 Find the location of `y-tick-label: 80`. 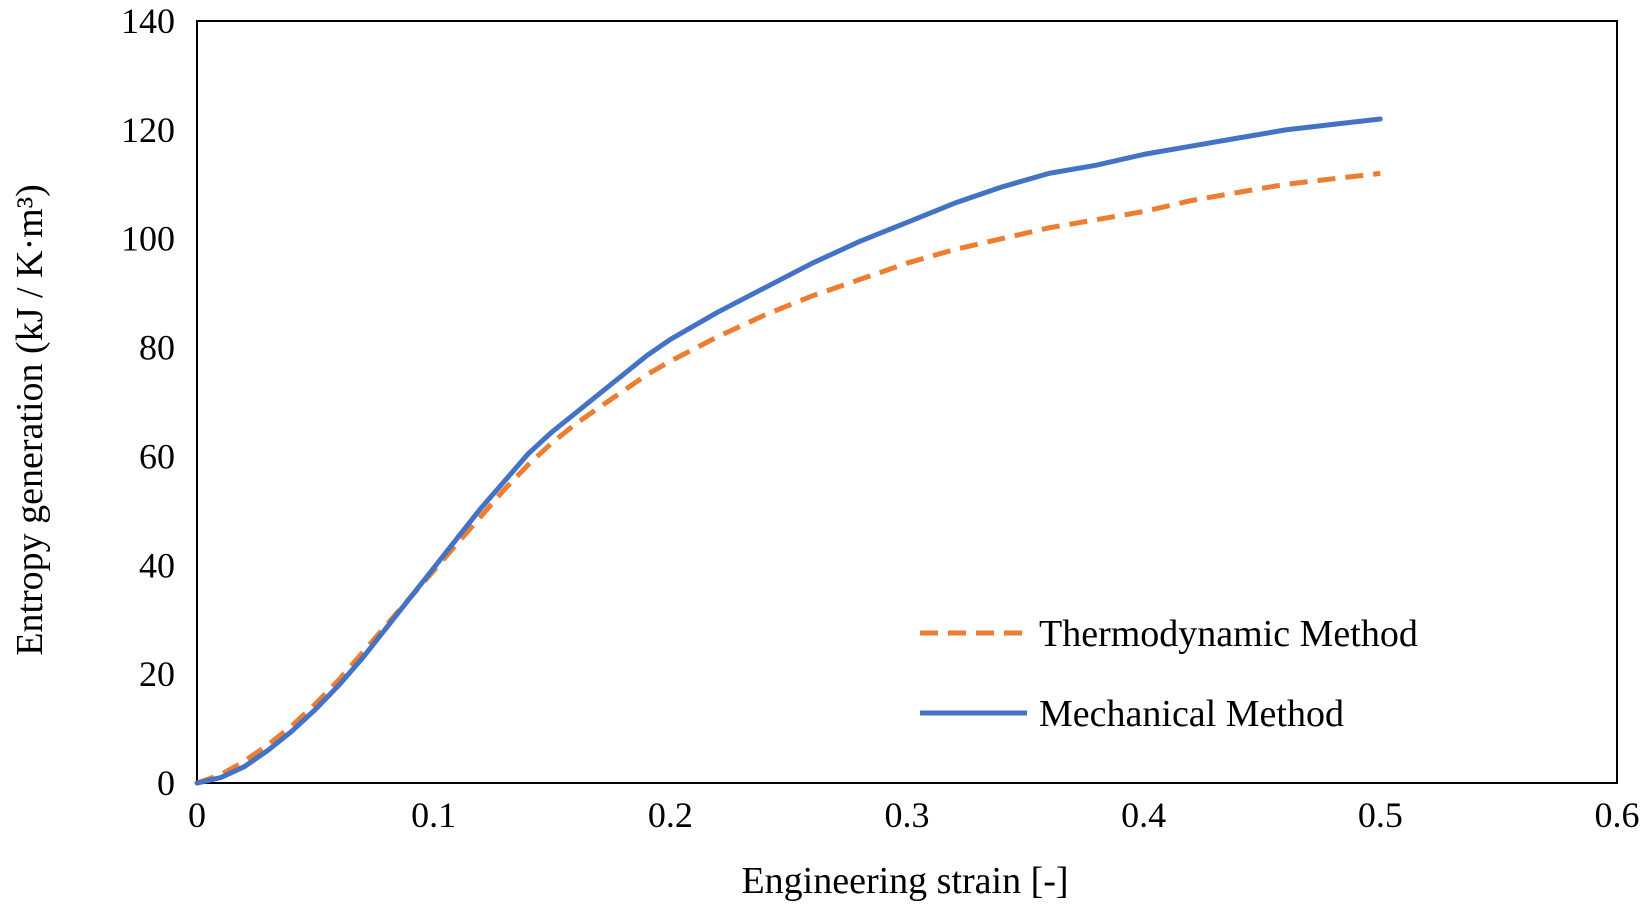

y-tick-label: 80 is located at coordinates (157, 348).